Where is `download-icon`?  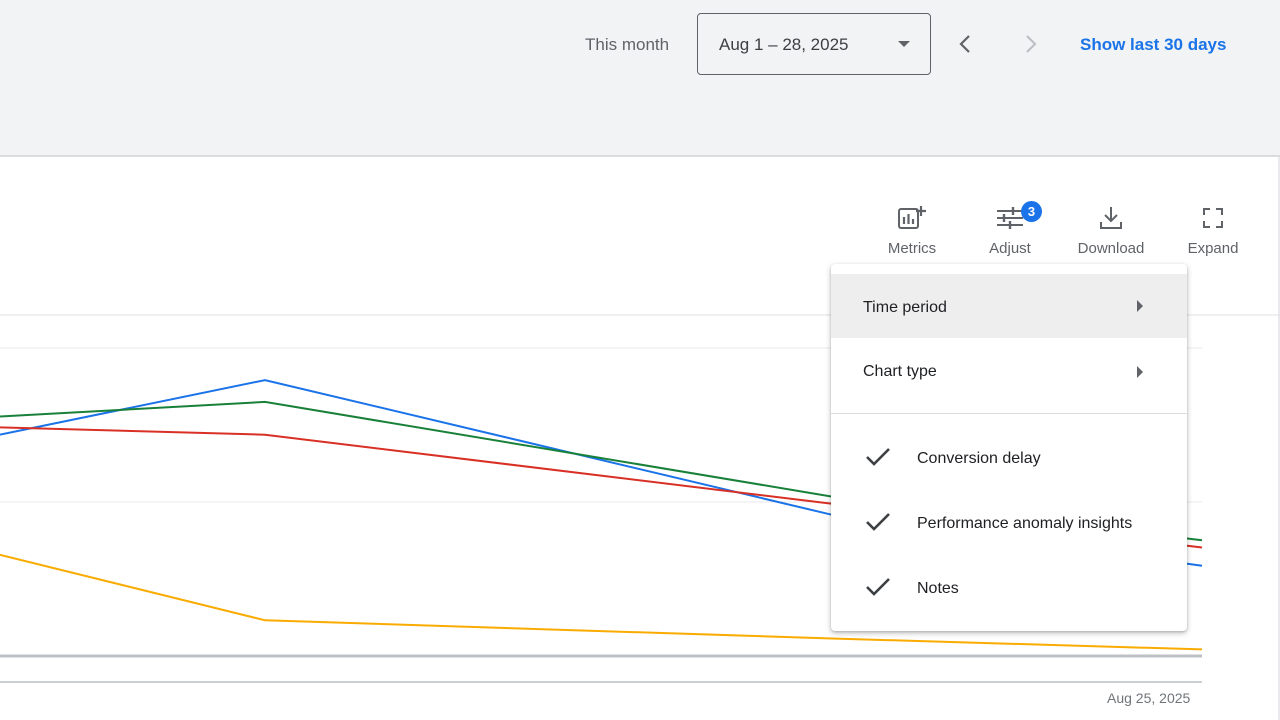 download-icon is located at coordinates (1111, 218).